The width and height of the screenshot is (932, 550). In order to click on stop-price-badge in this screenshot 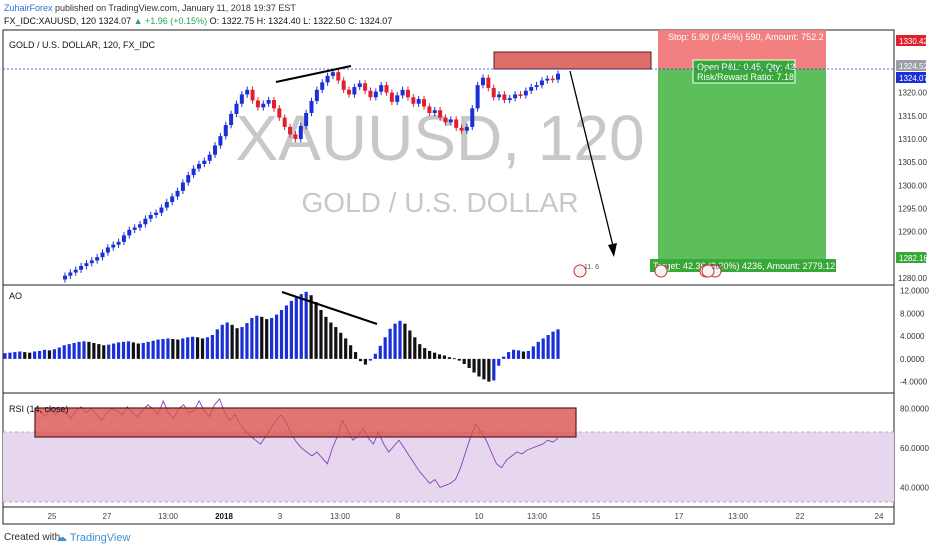, I will do `click(911, 40)`.